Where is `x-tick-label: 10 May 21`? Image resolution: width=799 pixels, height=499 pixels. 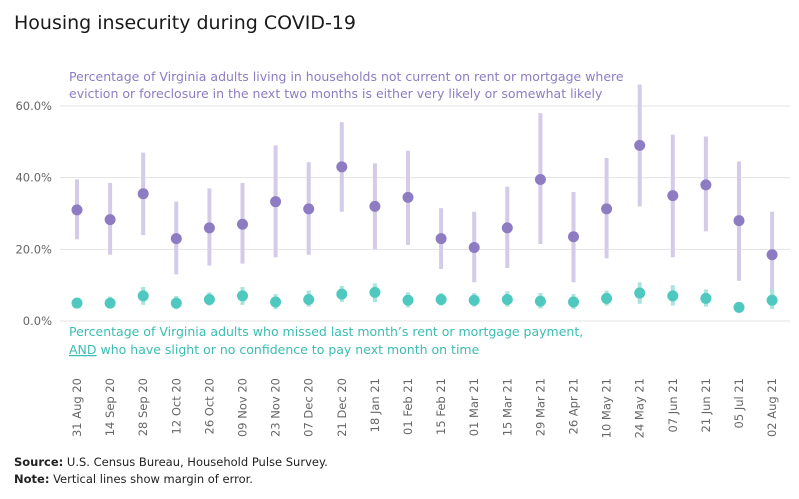 x-tick-label: 10 May 21 is located at coordinates (607, 408).